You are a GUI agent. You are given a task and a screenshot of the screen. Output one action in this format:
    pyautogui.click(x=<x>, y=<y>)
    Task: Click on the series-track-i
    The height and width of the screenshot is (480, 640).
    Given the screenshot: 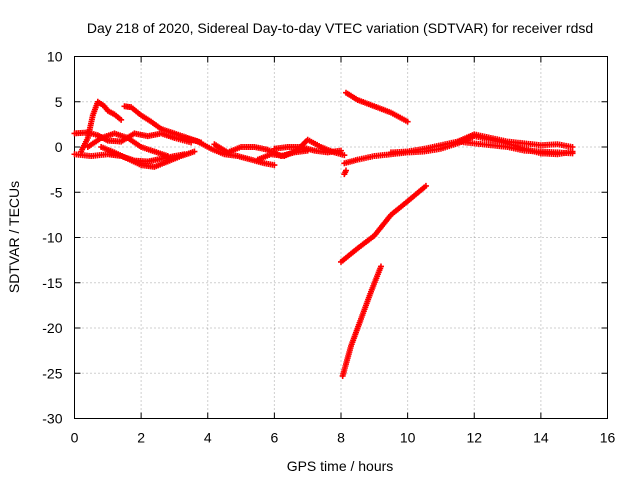 What is the action you would take?
    pyautogui.click(x=301, y=149)
    